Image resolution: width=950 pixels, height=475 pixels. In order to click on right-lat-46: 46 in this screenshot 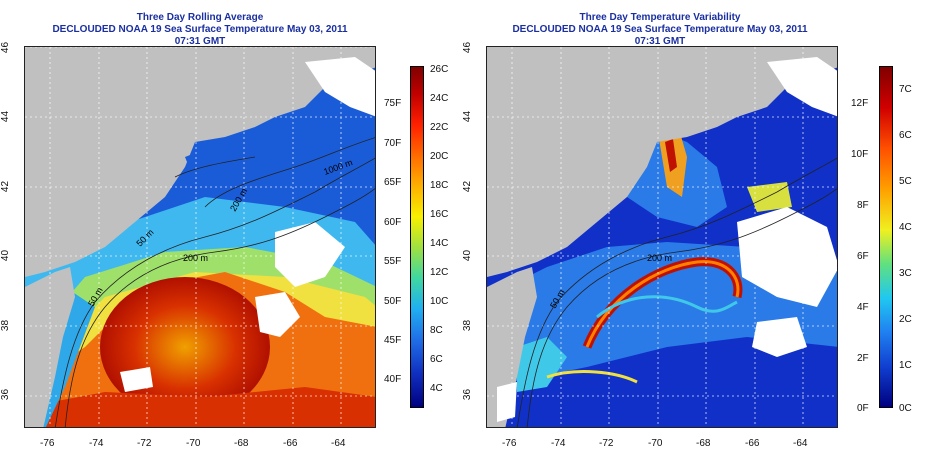, I will do `click(468, 47)`.